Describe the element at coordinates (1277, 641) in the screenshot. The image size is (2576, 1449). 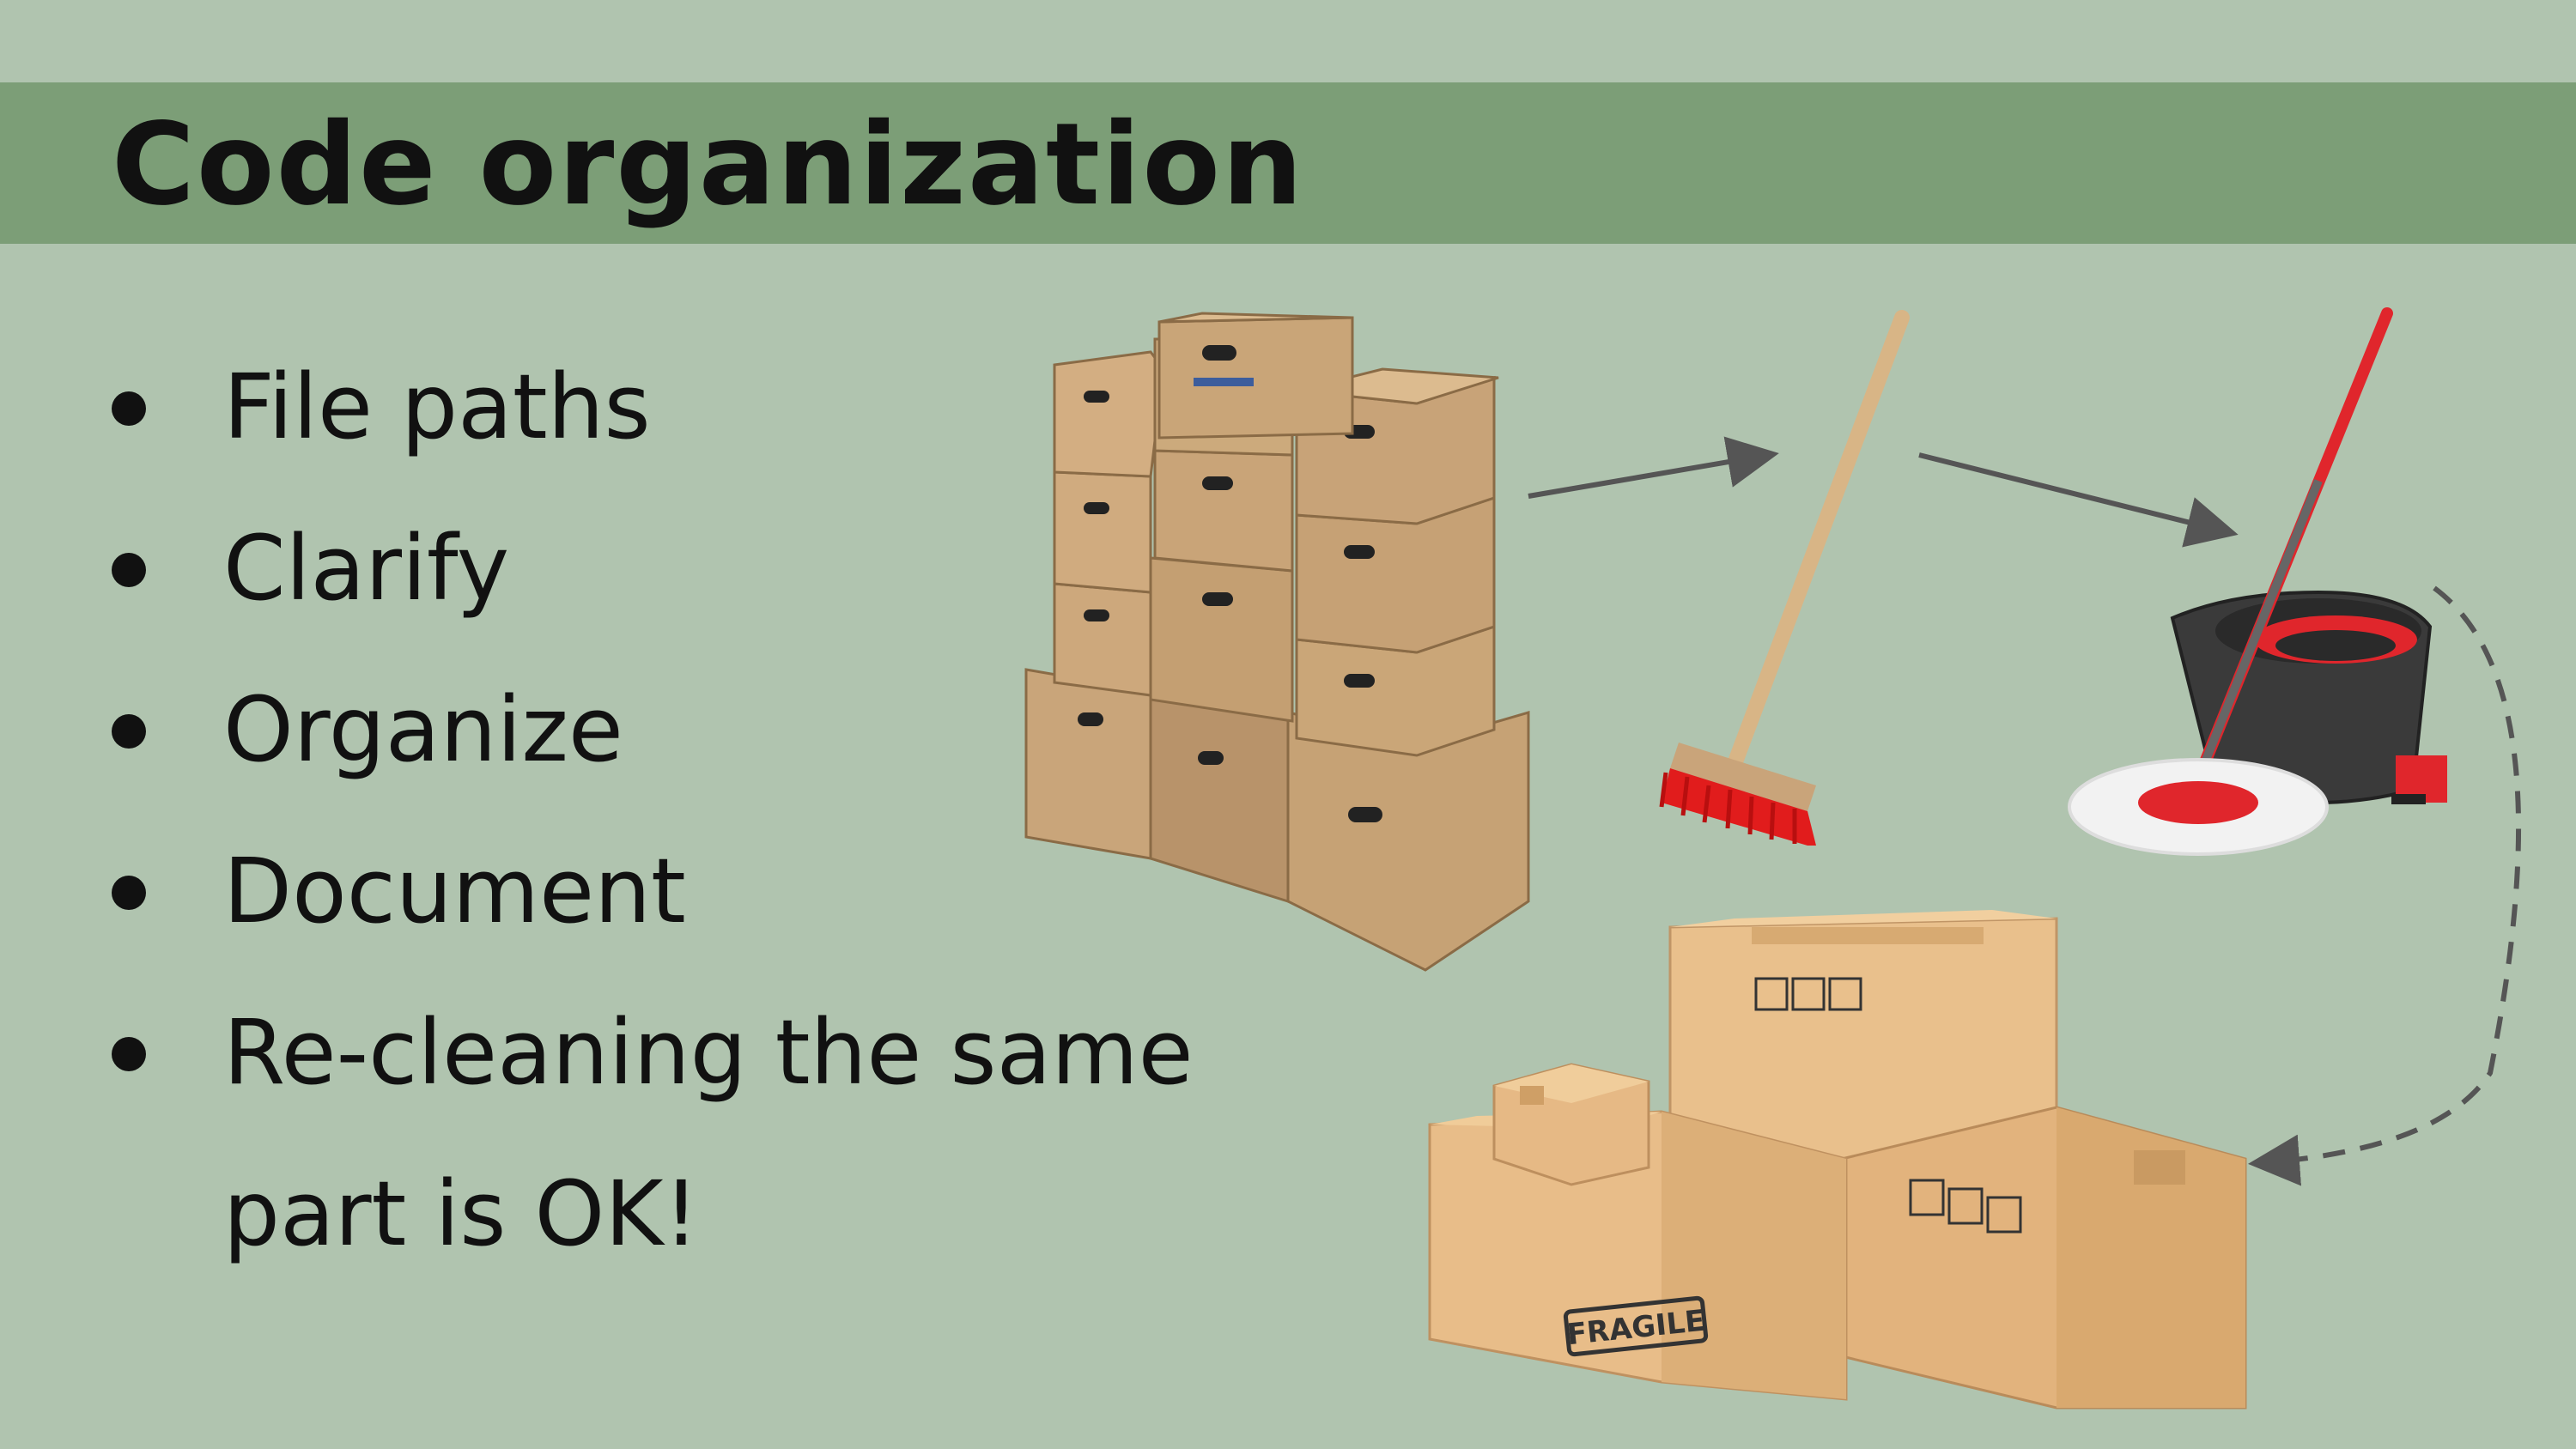
I see `stacked-archive-boxes-icon` at that location.